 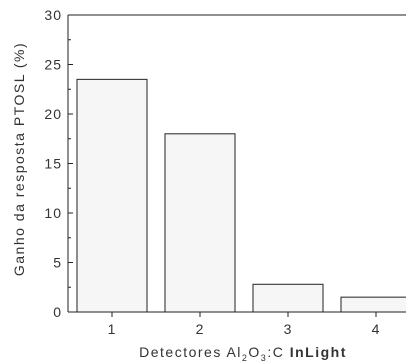 What do you see at coordinates (237, 324) in the screenshot?
I see `x-axis: 1 2 3 4` at bounding box center [237, 324].